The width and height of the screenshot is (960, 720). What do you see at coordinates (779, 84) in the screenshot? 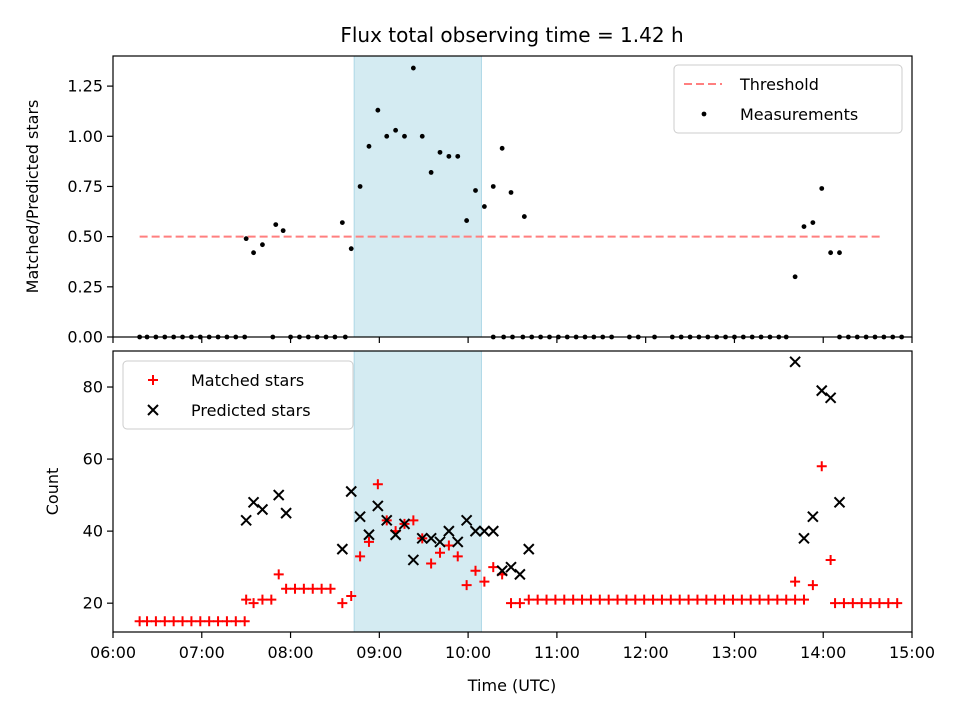
I see `legend-threshold-label: Threshold` at bounding box center [779, 84].